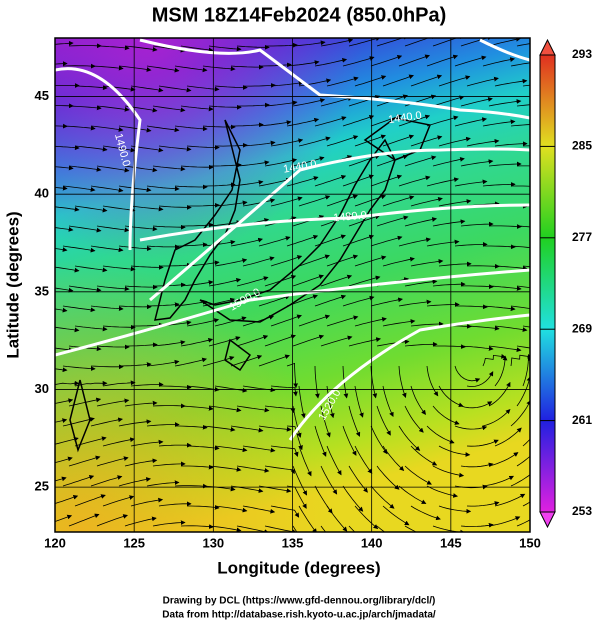 Image resolution: width=599 pixels, height=630 pixels. I want to click on colorbar, so click(547, 283).